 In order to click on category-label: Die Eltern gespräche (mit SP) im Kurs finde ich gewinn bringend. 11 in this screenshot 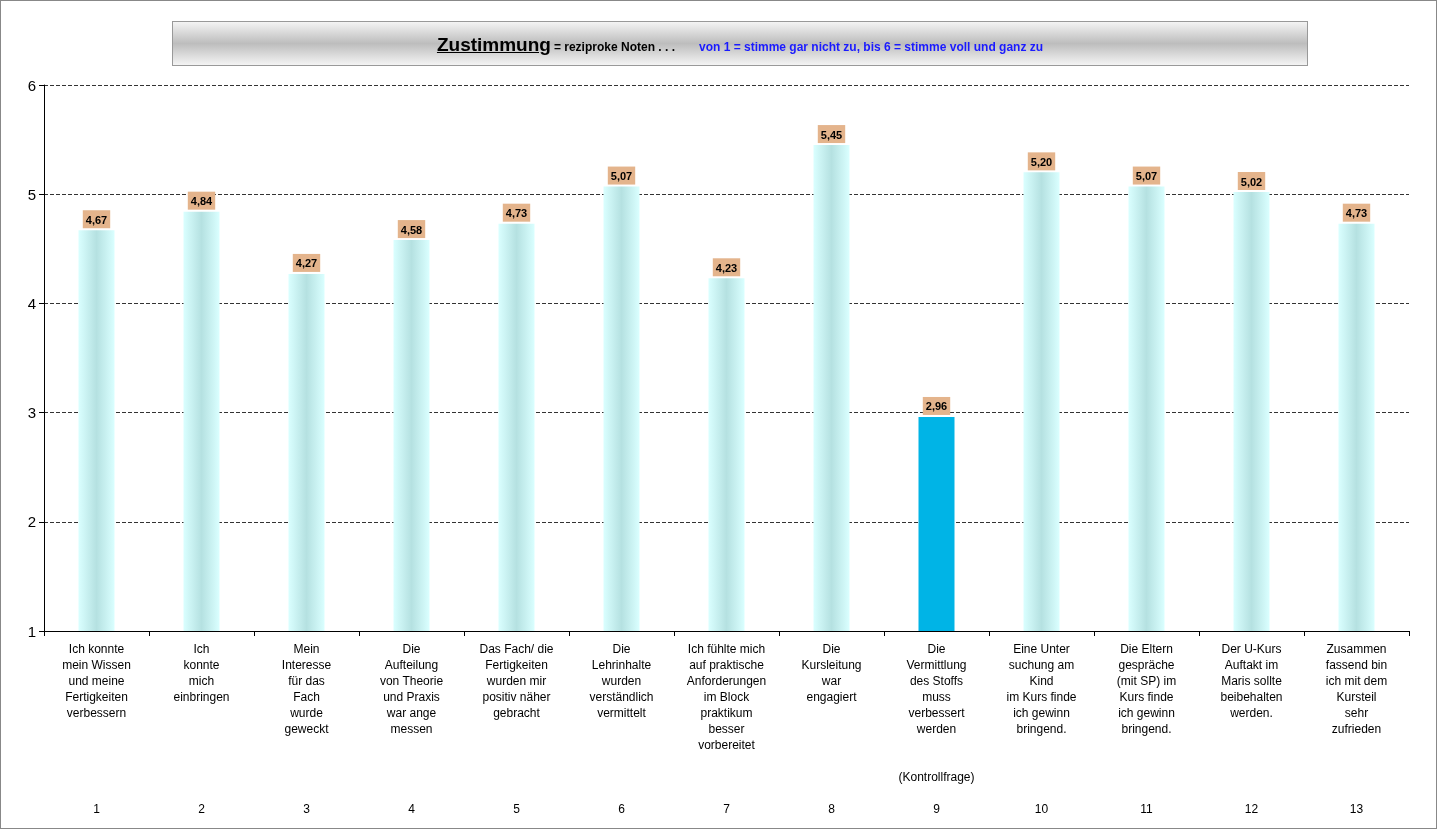, I will do `click(1146, 729)`.